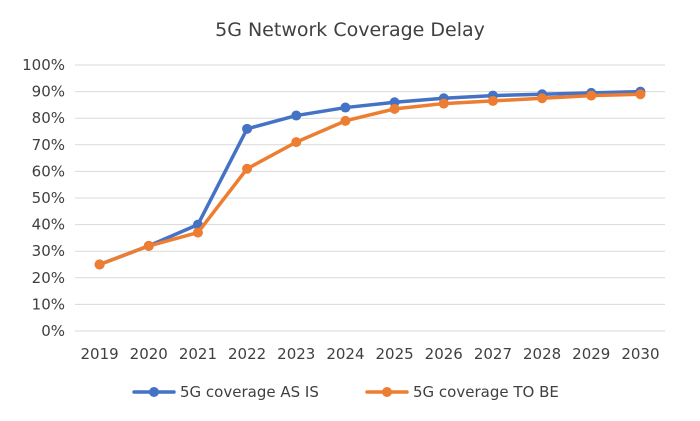 The width and height of the screenshot is (700, 421). What do you see at coordinates (48, 198) in the screenshot?
I see `y-tick-label: 50%` at bounding box center [48, 198].